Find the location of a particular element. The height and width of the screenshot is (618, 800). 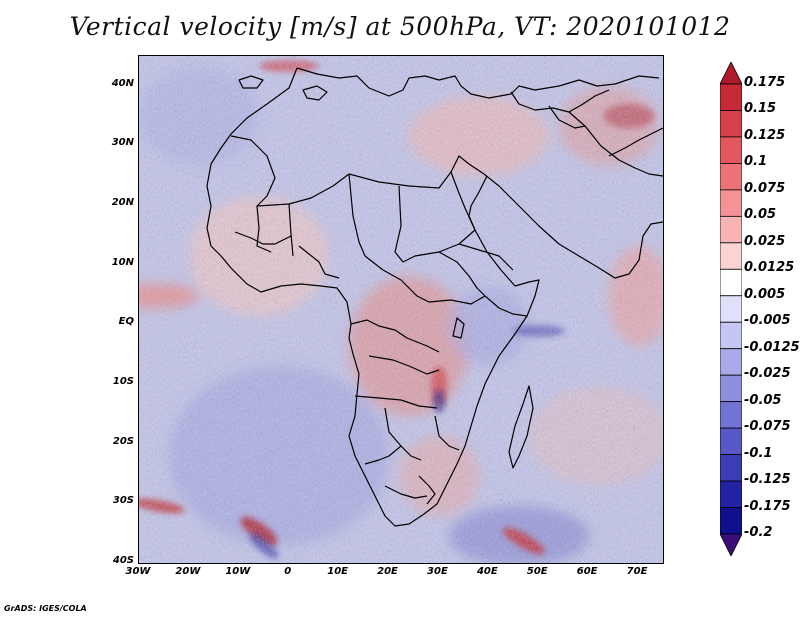

colorbar-label: -0.2 is located at coordinates (758, 532).